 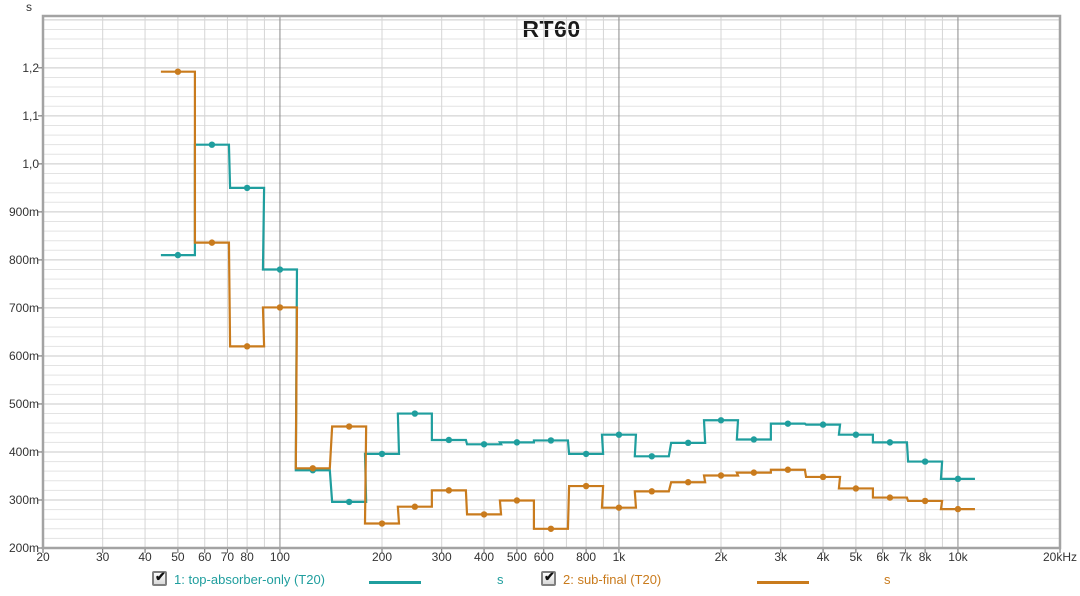 What do you see at coordinates (612, 579) in the screenshot?
I see `legend-label-2: 2: sub-final (T20)` at bounding box center [612, 579].